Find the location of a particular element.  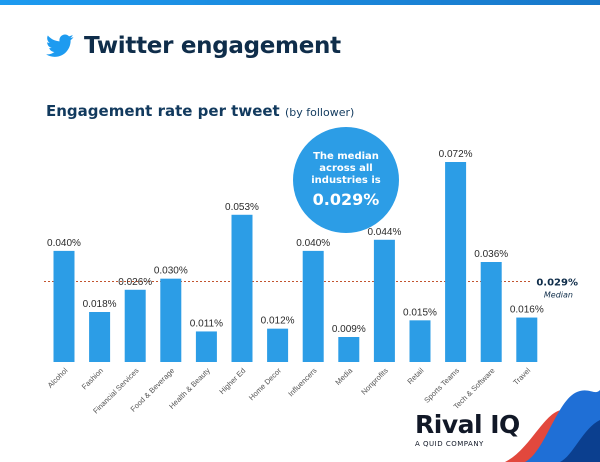

category-tick-label: Alcohol is located at coordinates (58, 378).